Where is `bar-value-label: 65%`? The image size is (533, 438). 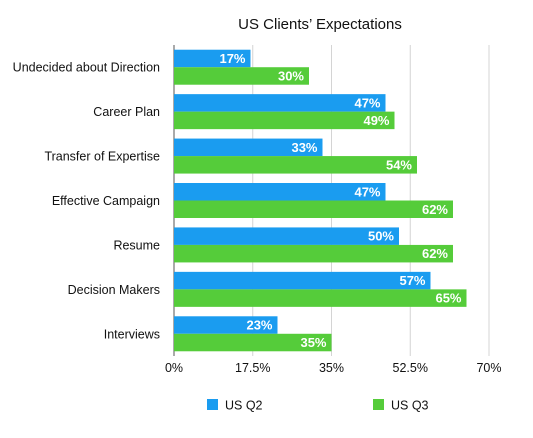
bar-value-label: 65% is located at coordinates (448, 298).